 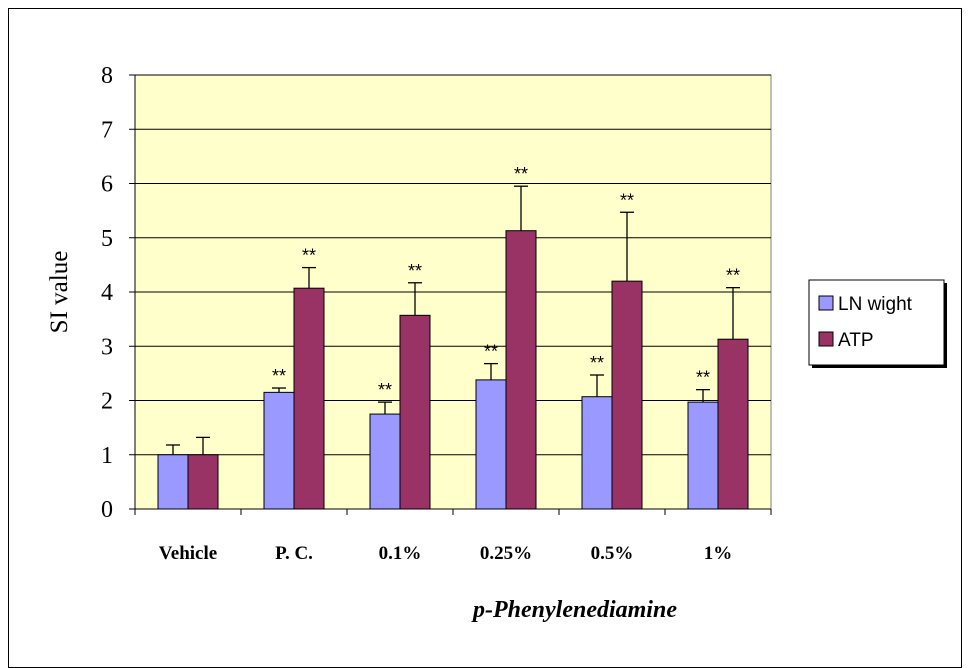 I want to click on x-tick-label: P. C., so click(x=294, y=553).